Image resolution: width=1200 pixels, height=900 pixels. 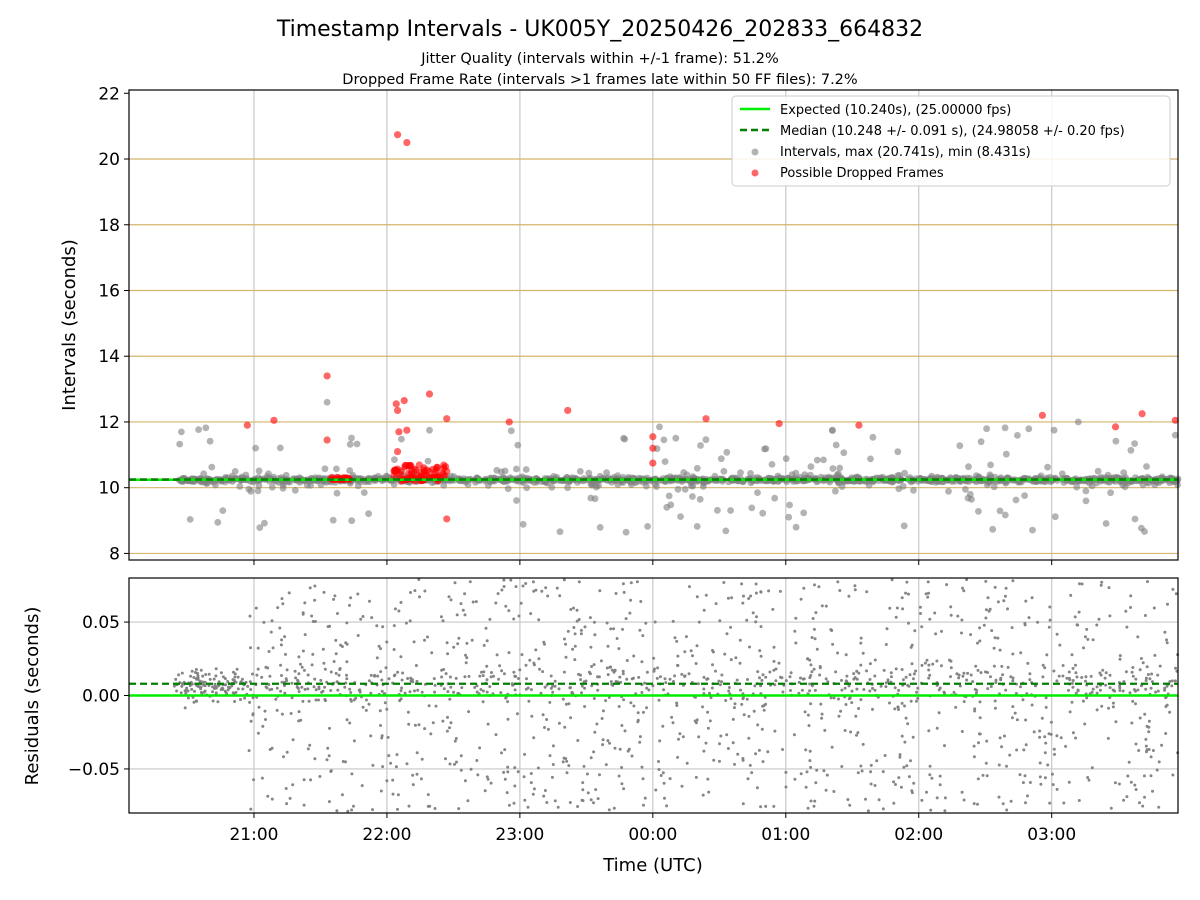 I want to click on intervals-y-tick-label: 22, so click(x=109, y=94).